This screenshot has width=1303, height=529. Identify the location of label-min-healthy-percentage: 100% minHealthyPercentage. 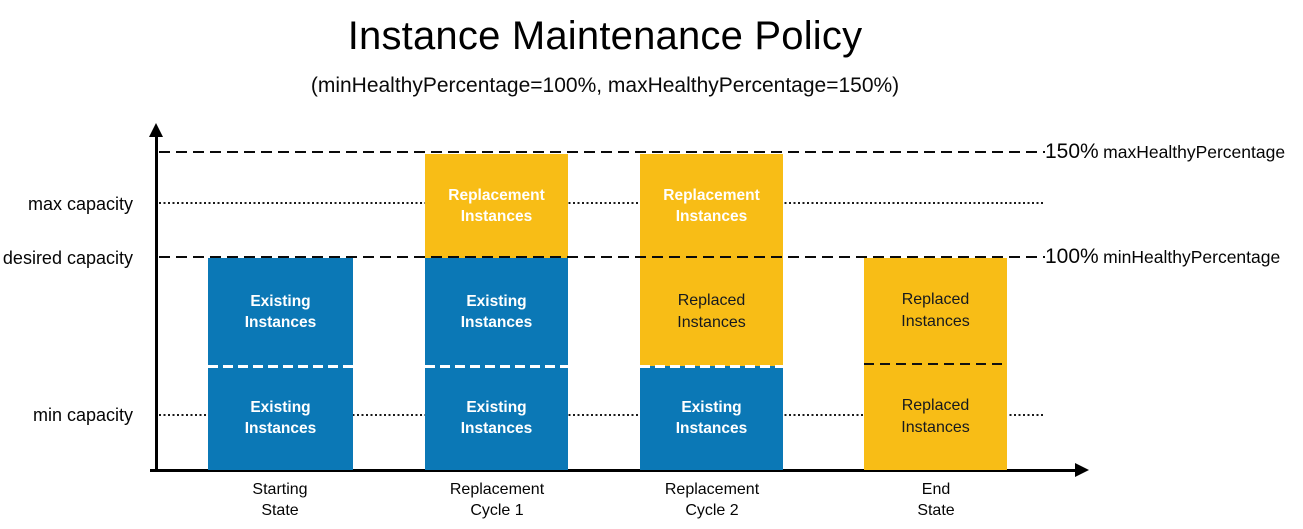
(1162, 258).